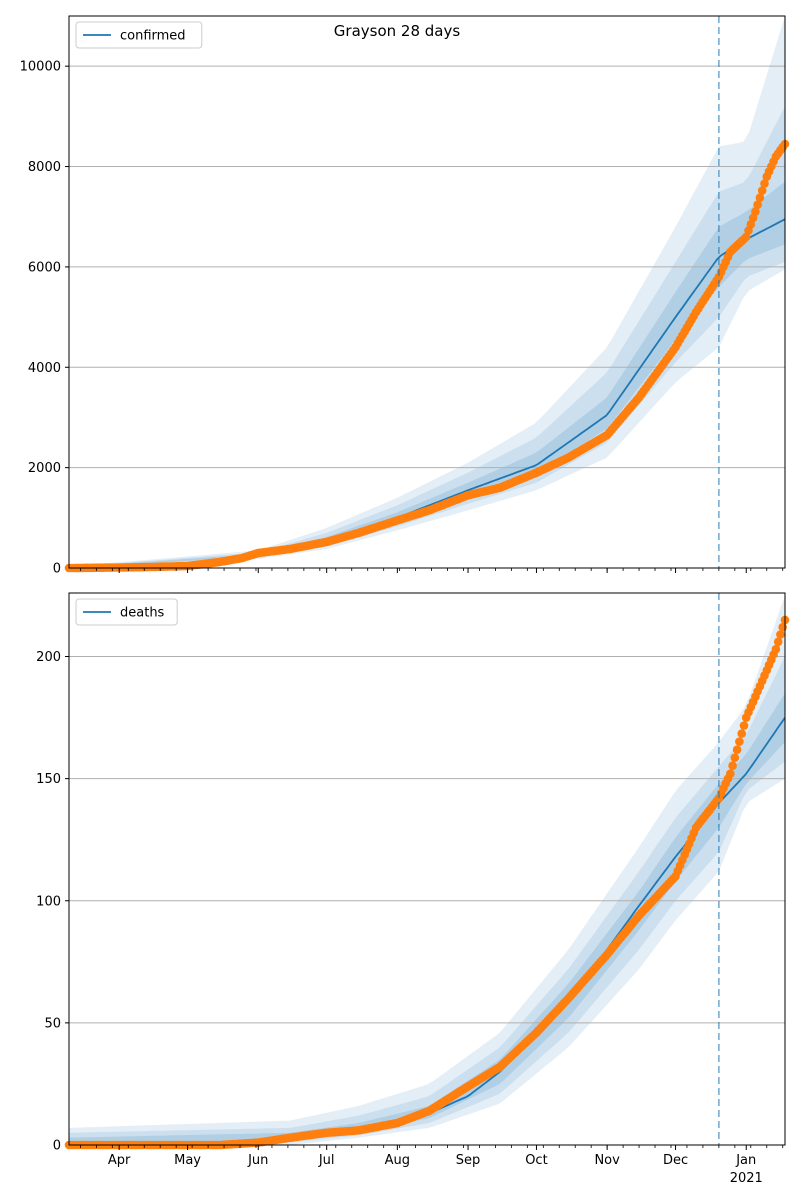 The width and height of the screenshot is (800, 1200). Describe the element at coordinates (142, 613) in the screenshot. I see `legend-label: deaths` at that location.